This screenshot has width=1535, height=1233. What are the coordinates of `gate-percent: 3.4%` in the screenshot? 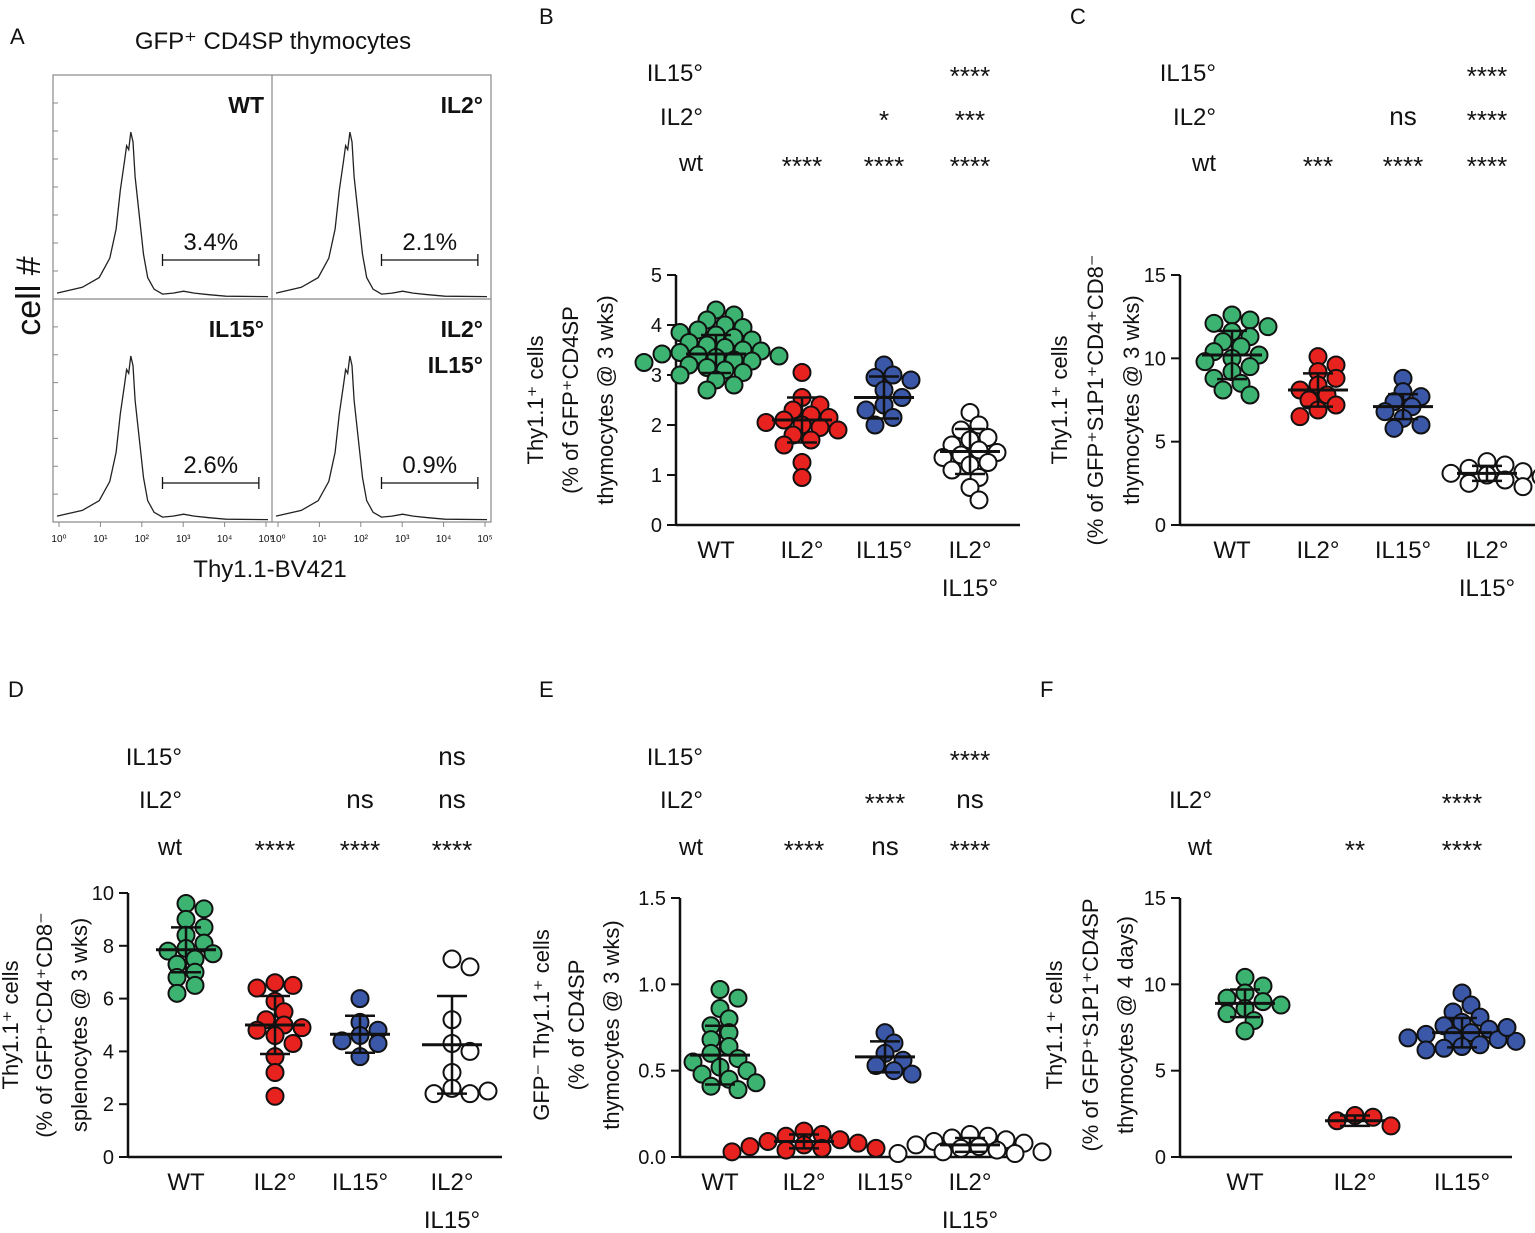 It's located at (210, 242).